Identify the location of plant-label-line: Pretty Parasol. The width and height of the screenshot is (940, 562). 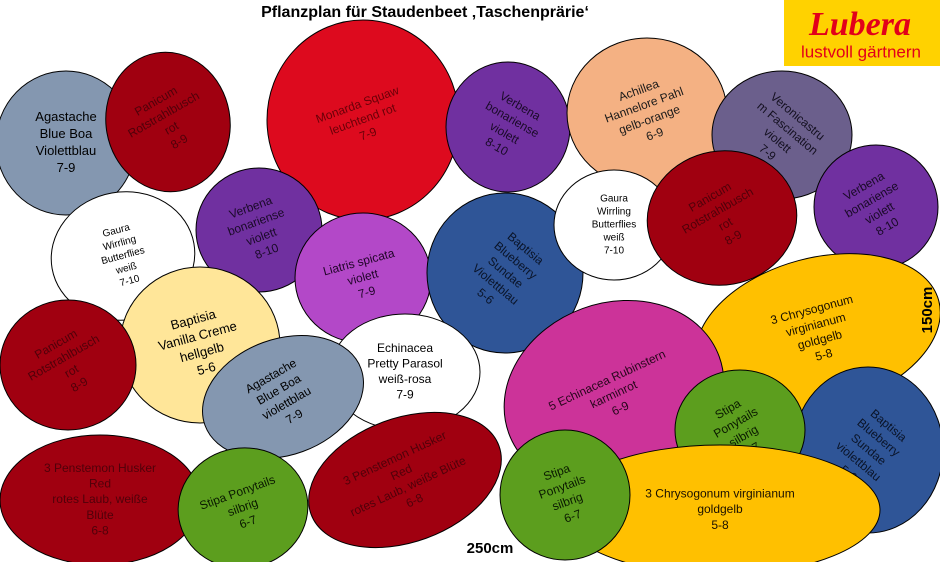
(404, 363).